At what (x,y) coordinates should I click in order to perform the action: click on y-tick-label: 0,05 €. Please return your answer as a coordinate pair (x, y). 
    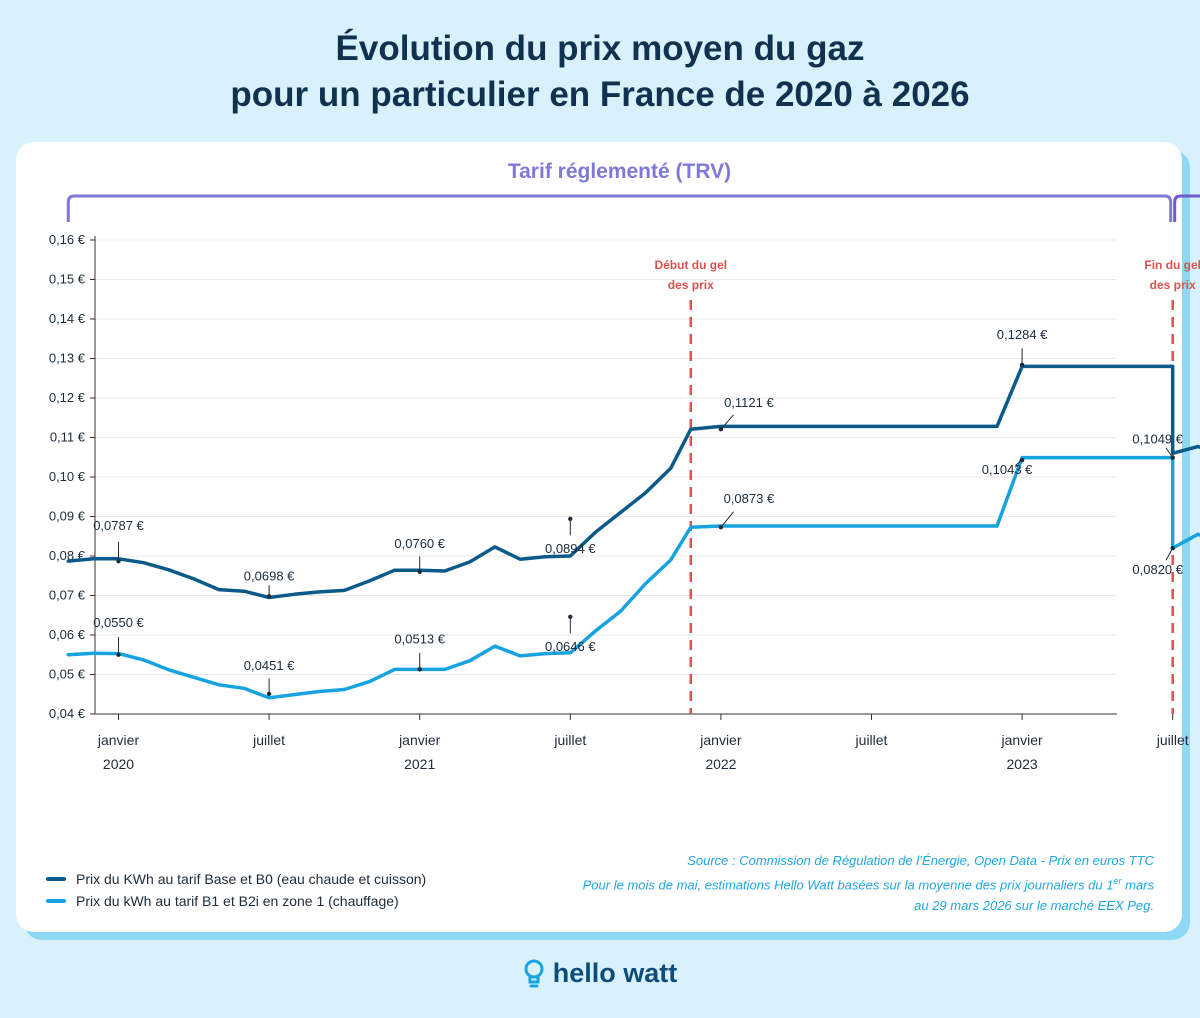
    Looking at the image, I should click on (67, 674).